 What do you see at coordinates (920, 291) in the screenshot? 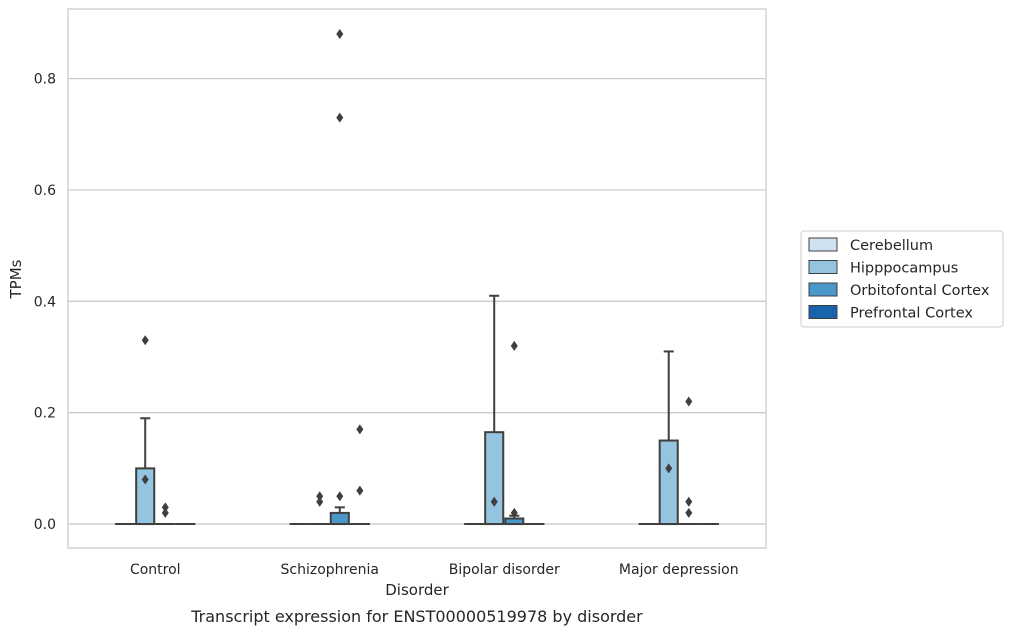
I see `legend-label: Orbitofontal Cortex` at bounding box center [920, 291].